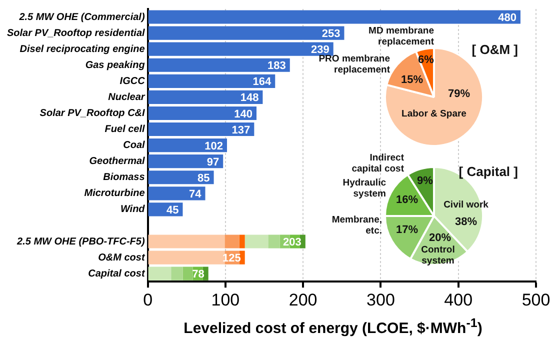 The image size is (554, 340). I want to click on text: [ Capital ], so click(488, 171).